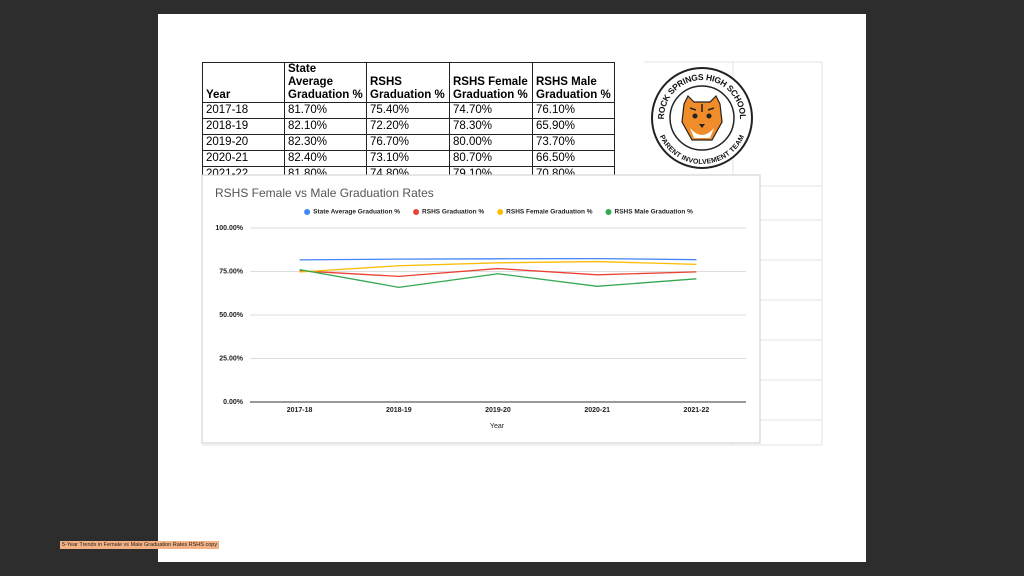  What do you see at coordinates (491, 126) in the screenshot?
I see `table-cell: 78.30%` at bounding box center [491, 126].